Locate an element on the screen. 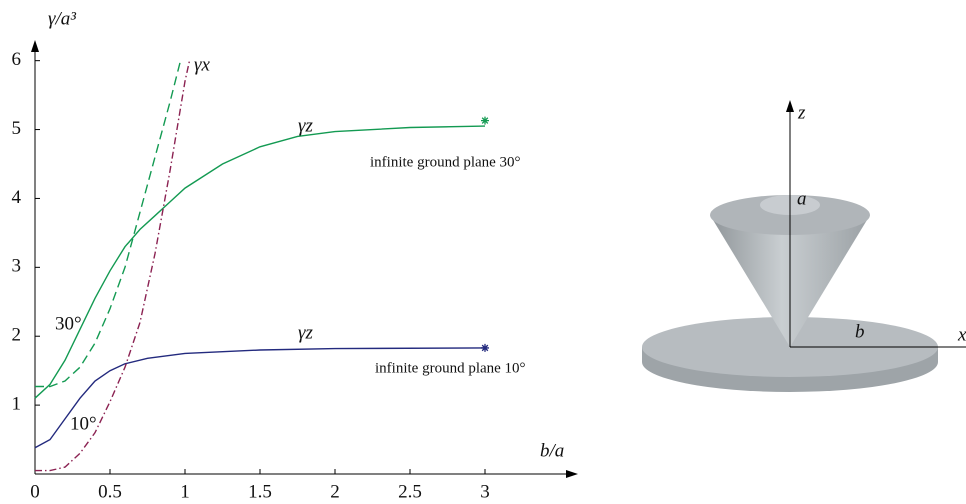 Image resolution: width=966 pixels, height=504 pixels. y-tick-label: 5 is located at coordinates (17, 128).